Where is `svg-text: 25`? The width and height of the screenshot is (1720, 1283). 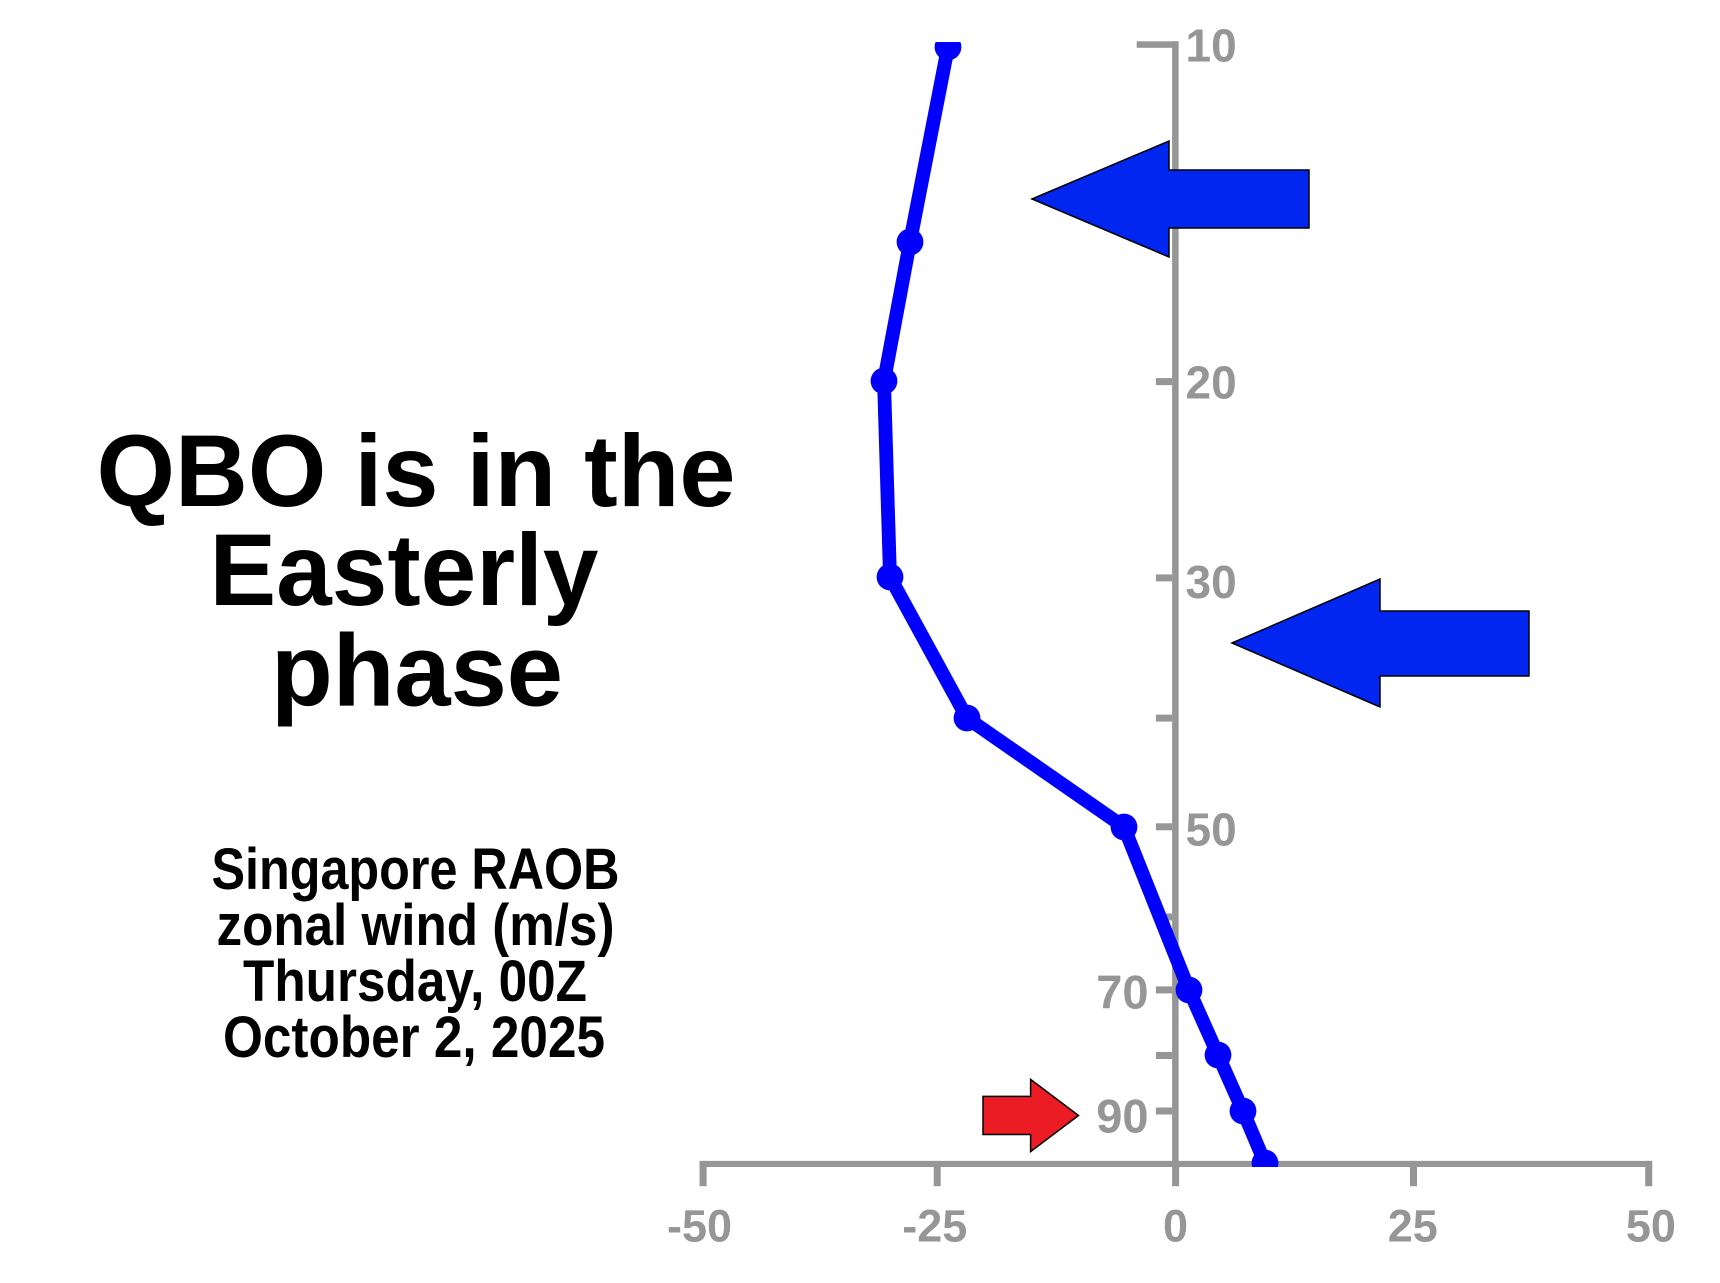
svg-text: 25 is located at coordinates (1413, 1226).